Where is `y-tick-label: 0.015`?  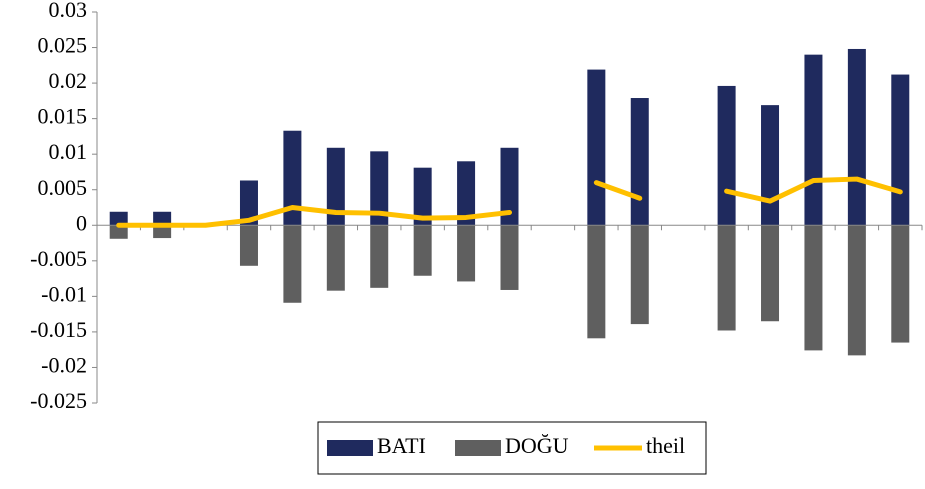
y-tick-label: 0.015 is located at coordinates (63, 116).